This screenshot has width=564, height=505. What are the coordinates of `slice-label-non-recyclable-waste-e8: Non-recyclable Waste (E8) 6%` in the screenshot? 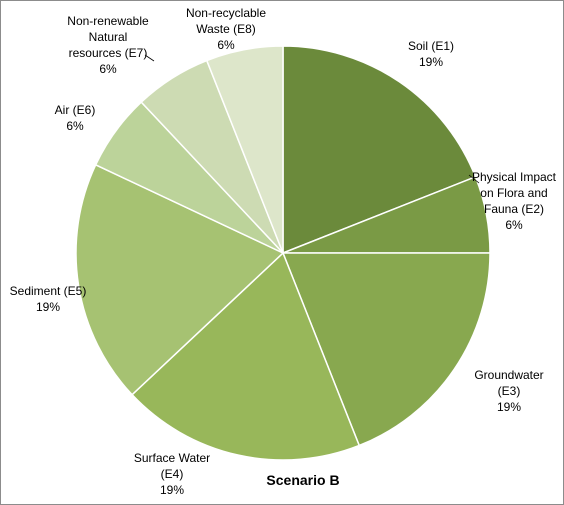 It's located at (226, 29).